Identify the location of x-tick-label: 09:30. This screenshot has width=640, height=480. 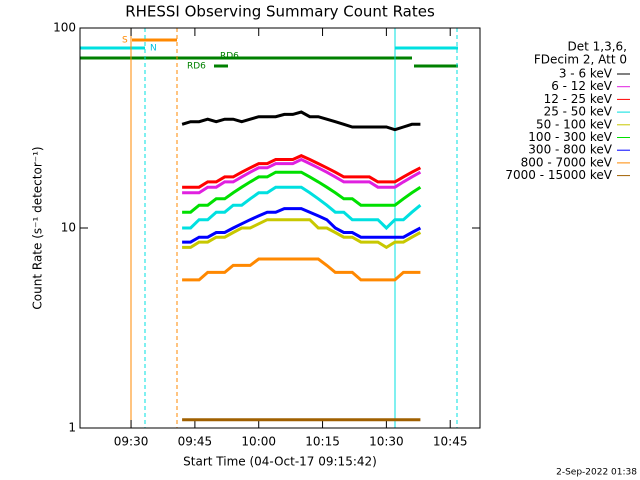
(131, 442).